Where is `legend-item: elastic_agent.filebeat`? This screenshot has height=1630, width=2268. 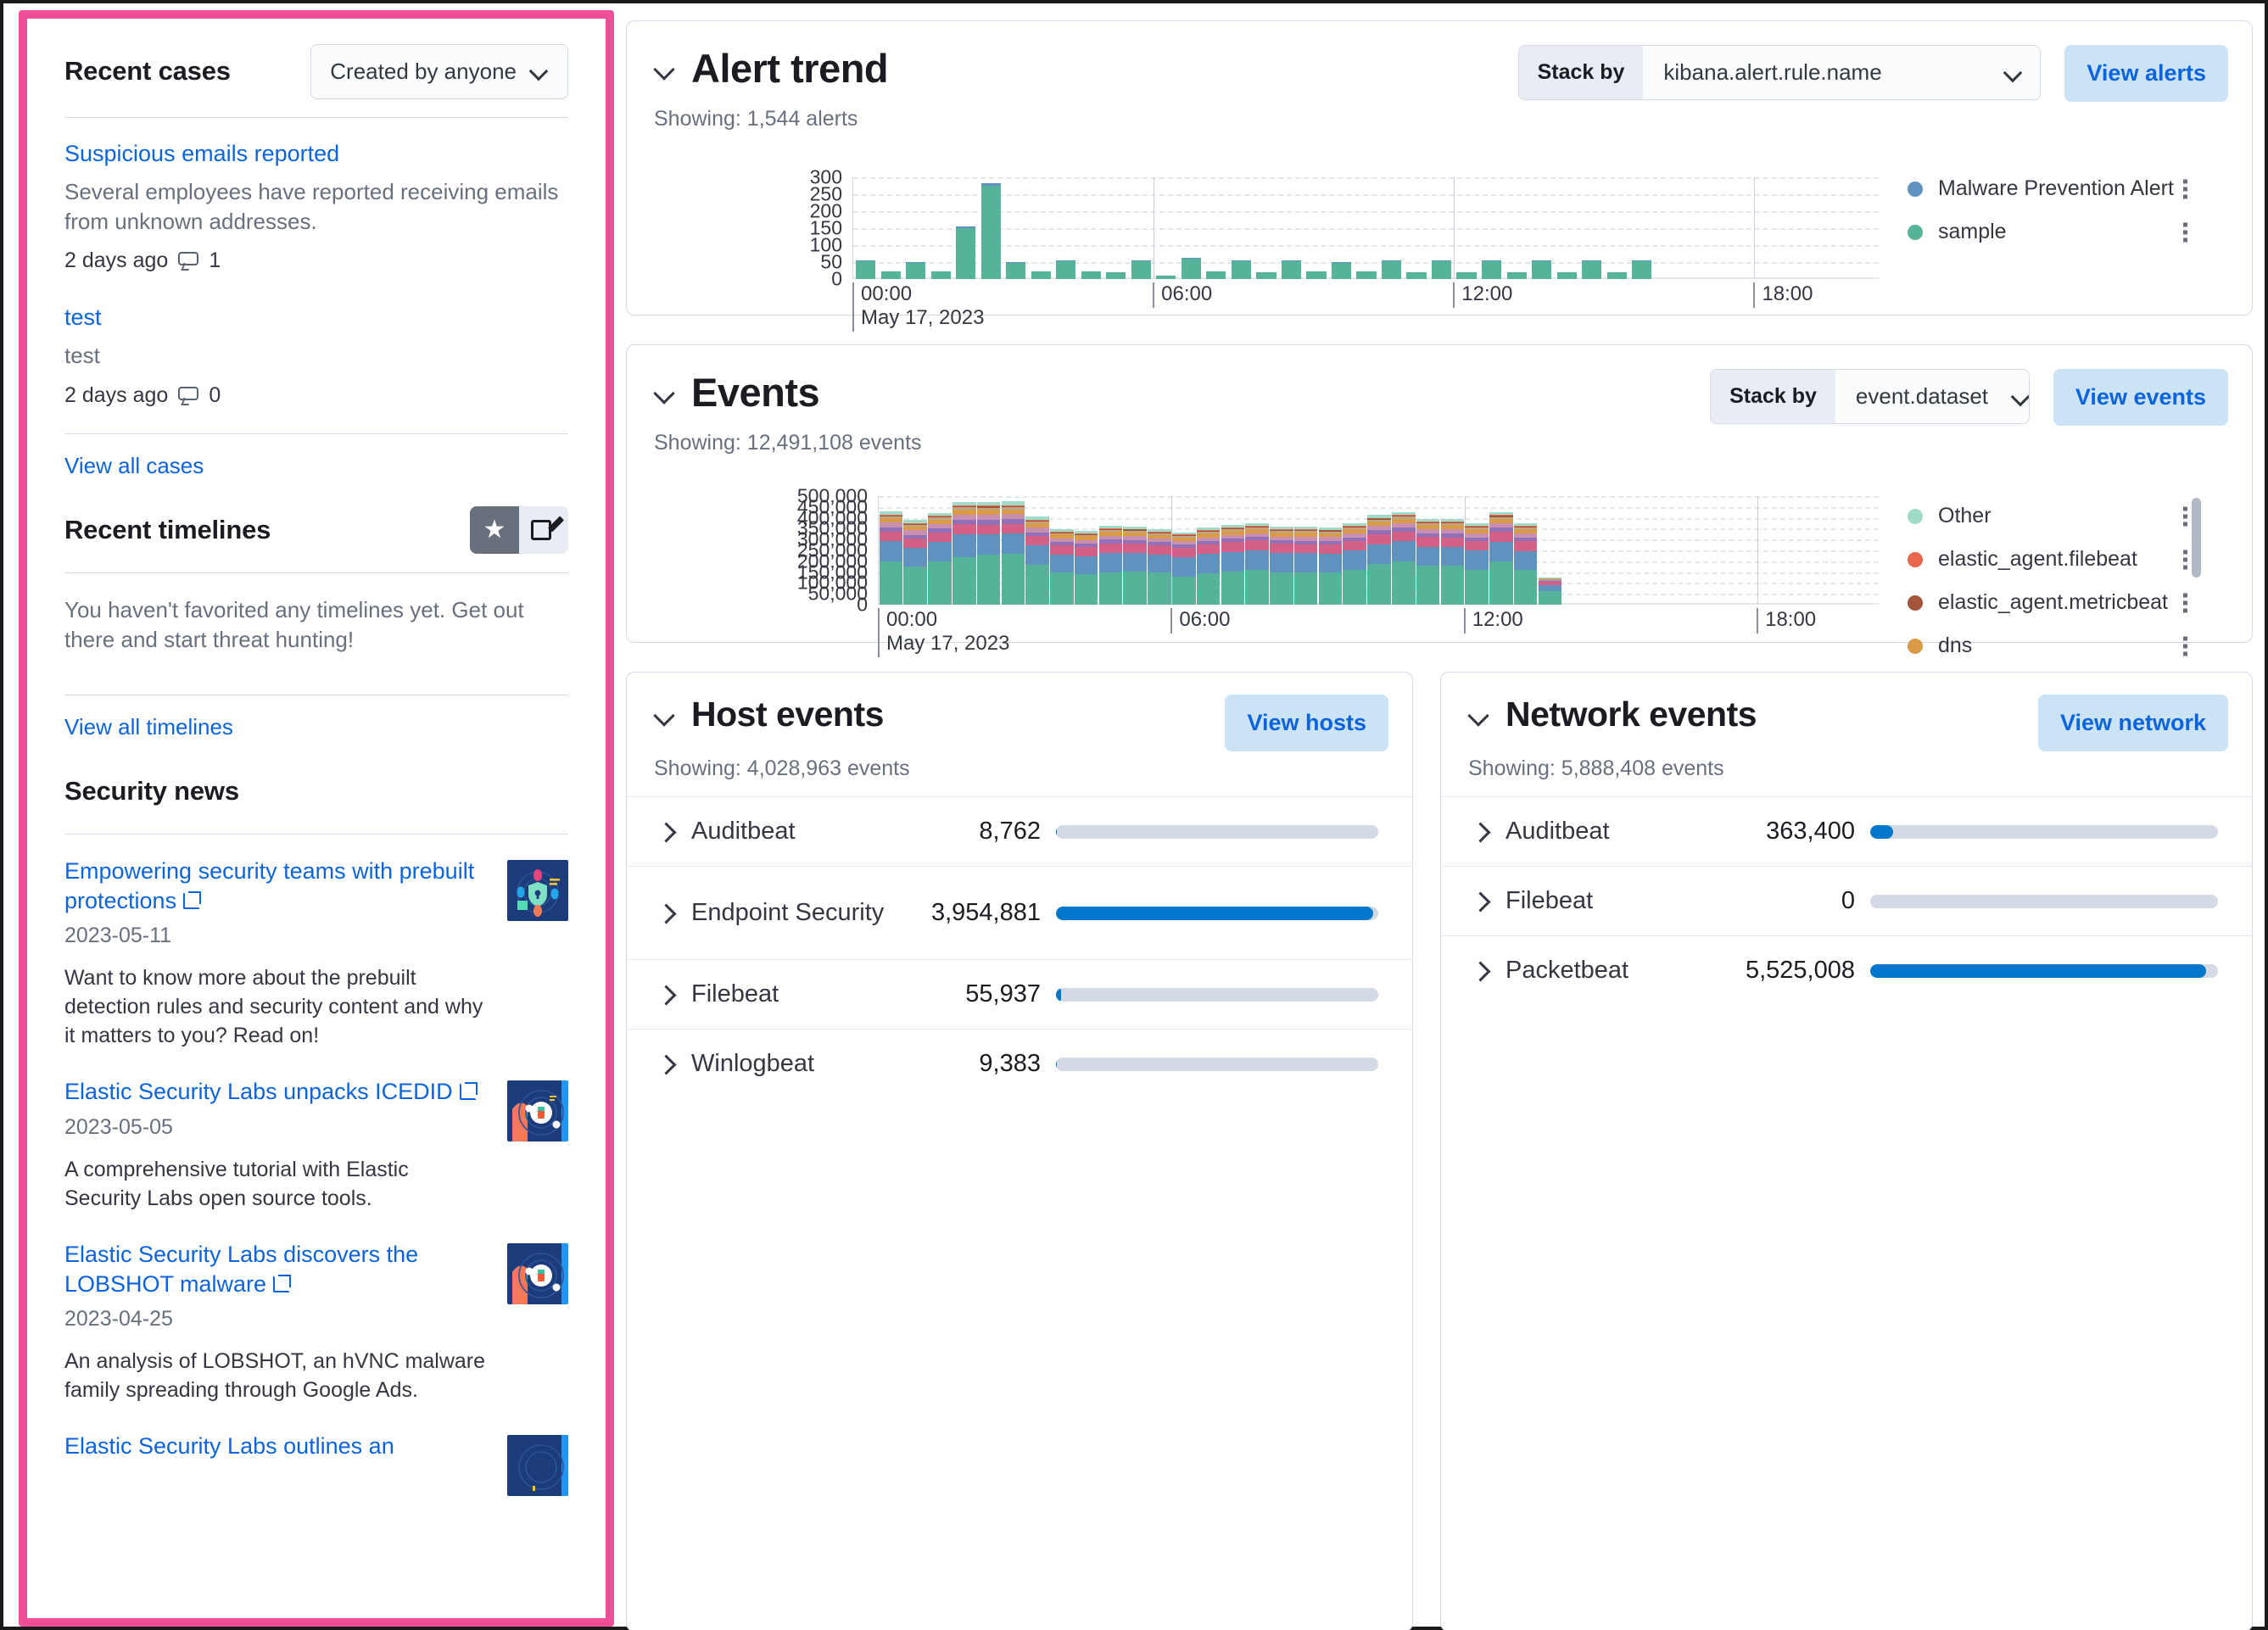 legend-item: elastic_agent.filebeat is located at coordinates (2047, 560).